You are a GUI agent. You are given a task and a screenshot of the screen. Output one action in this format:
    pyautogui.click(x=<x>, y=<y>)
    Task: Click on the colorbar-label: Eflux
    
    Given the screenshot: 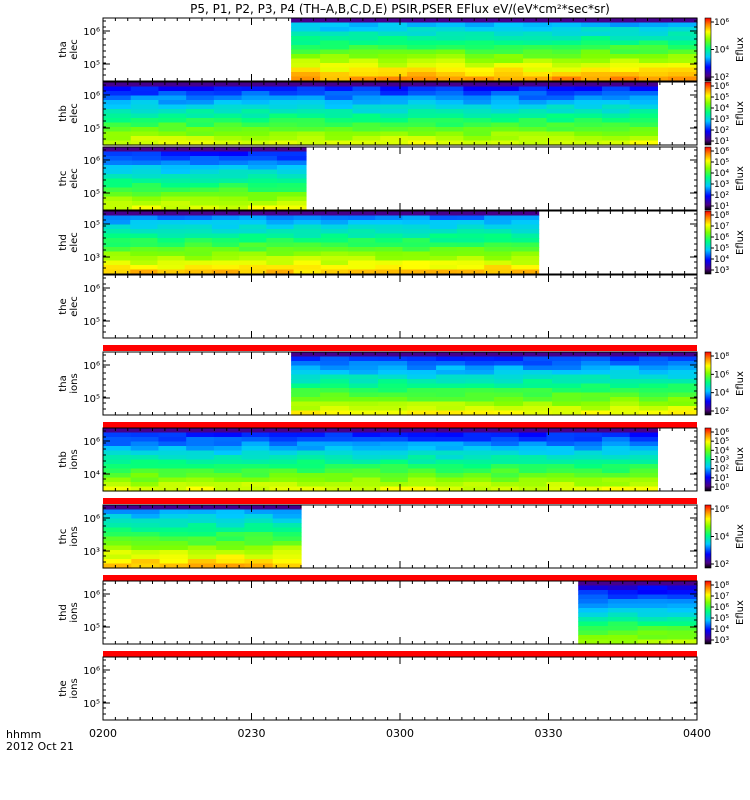 What is the action you would take?
    pyautogui.click(x=740, y=459)
    